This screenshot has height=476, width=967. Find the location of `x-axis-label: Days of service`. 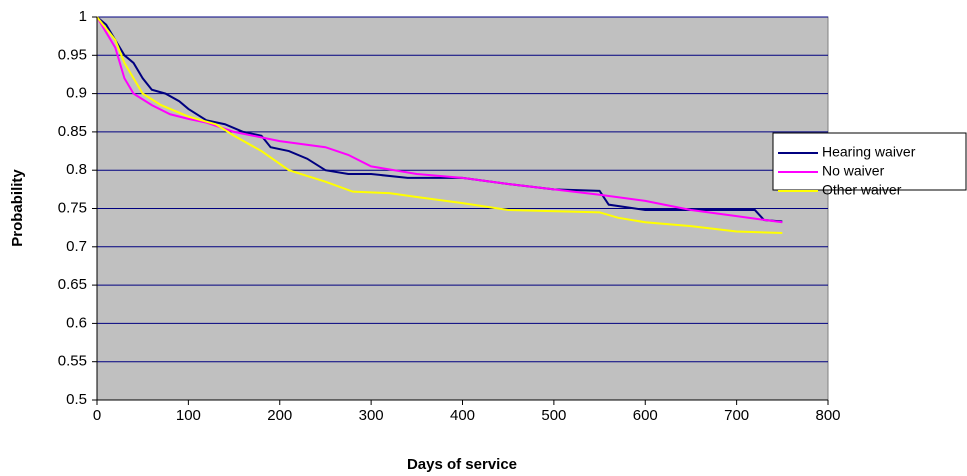

x-axis-label: Days of service is located at coordinates (462, 464).